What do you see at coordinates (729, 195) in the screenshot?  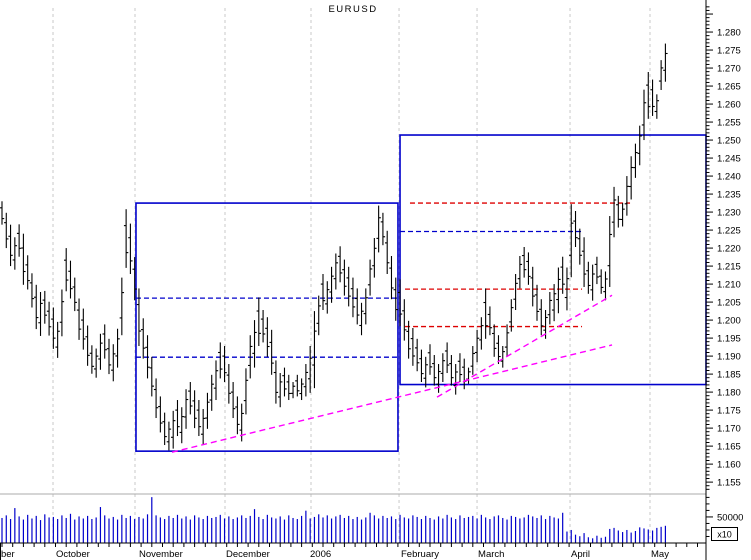 I see `price-axis-label: 1.235` at bounding box center [729, 195].